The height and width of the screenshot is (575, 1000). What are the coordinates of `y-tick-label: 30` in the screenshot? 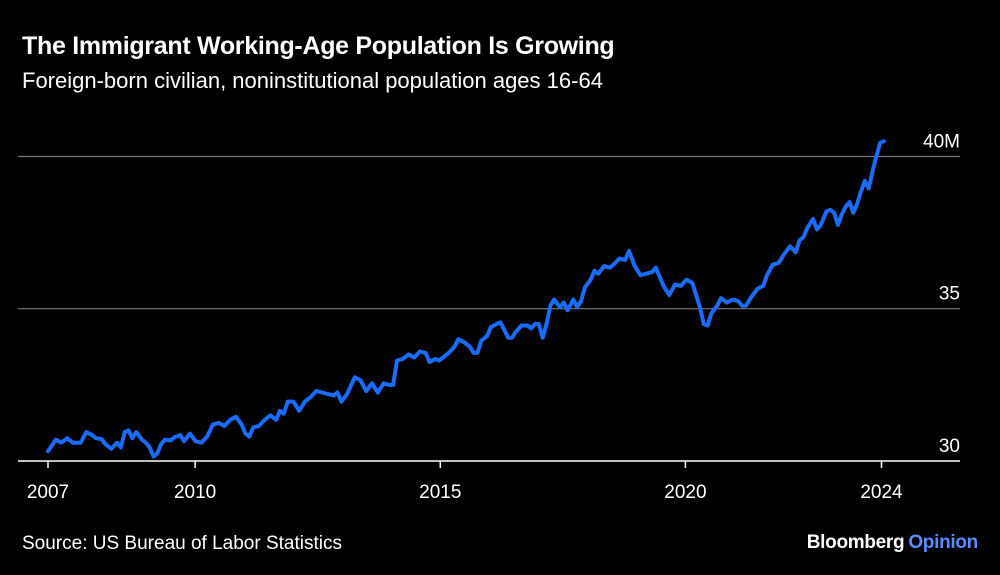 It's located at (949, 446).